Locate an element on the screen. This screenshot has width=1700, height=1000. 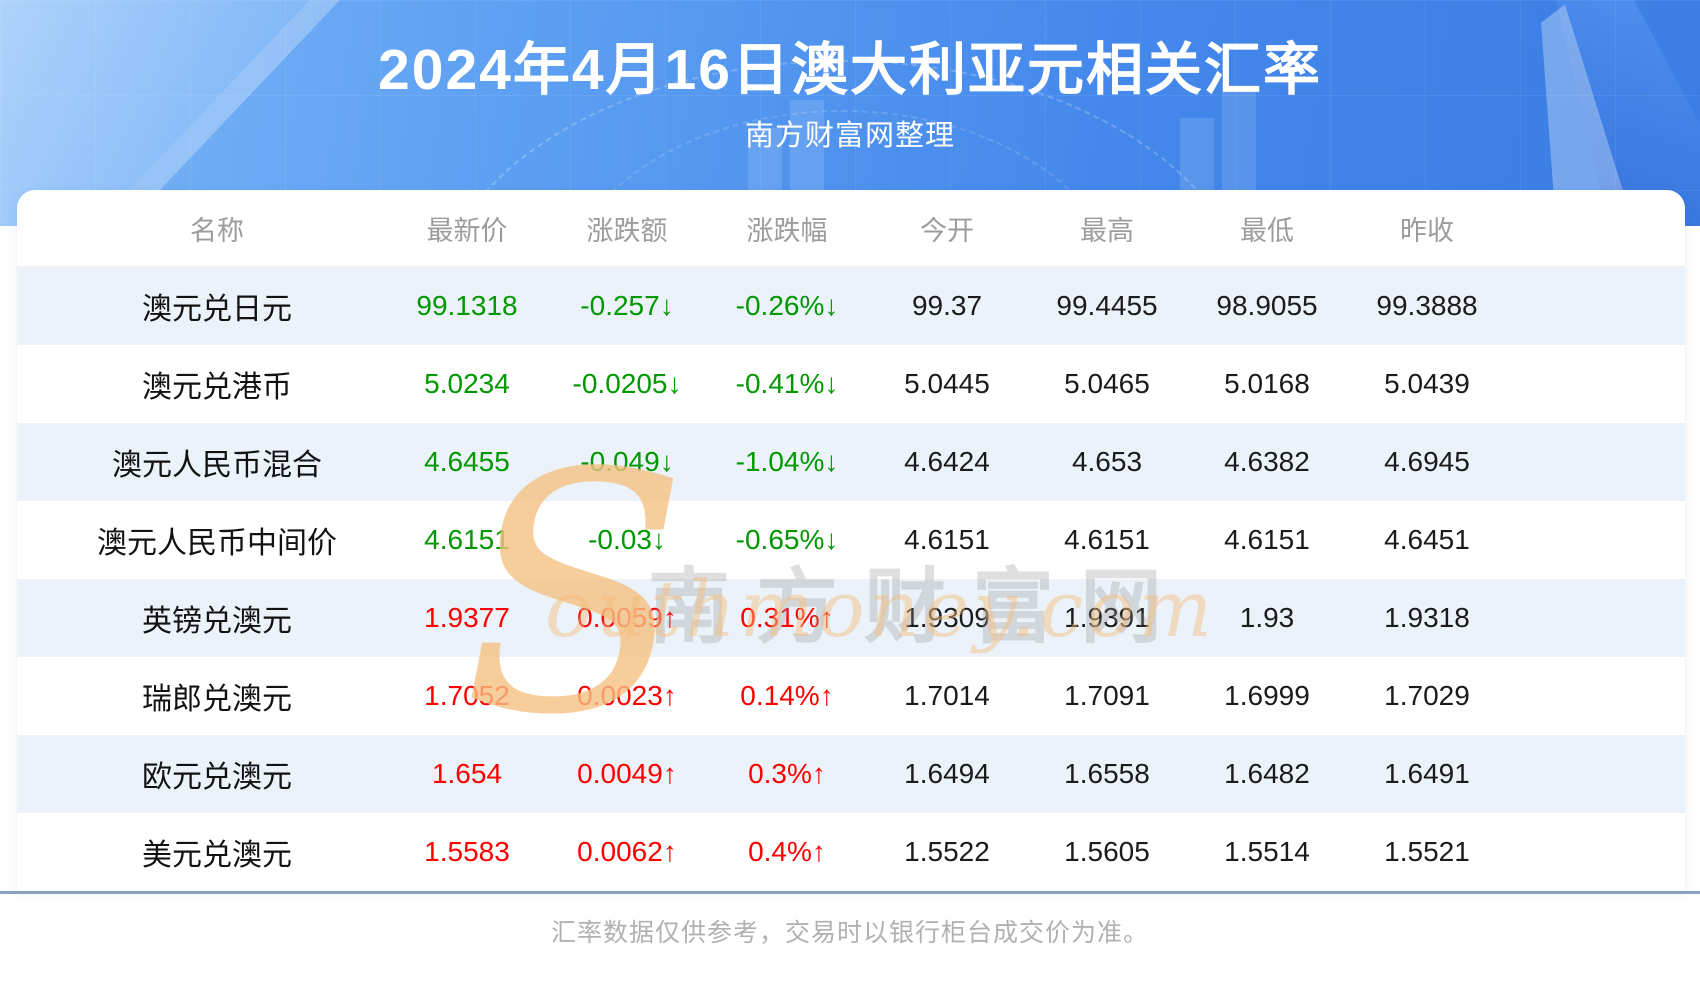
col-header-low: 最低 is located at coordinates (1267, 230).